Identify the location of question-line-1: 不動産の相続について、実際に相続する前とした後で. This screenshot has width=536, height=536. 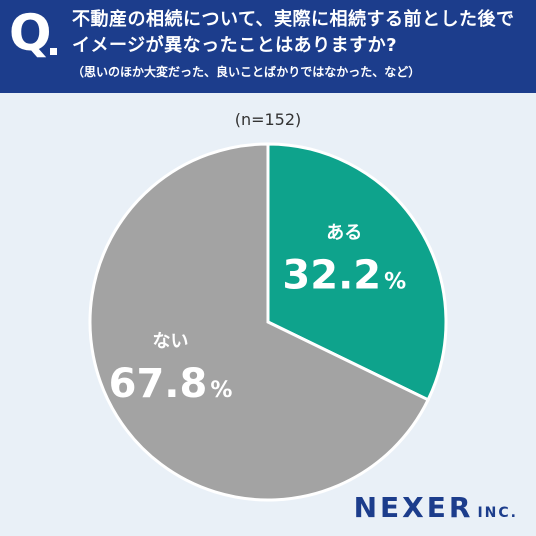
(293, 19).